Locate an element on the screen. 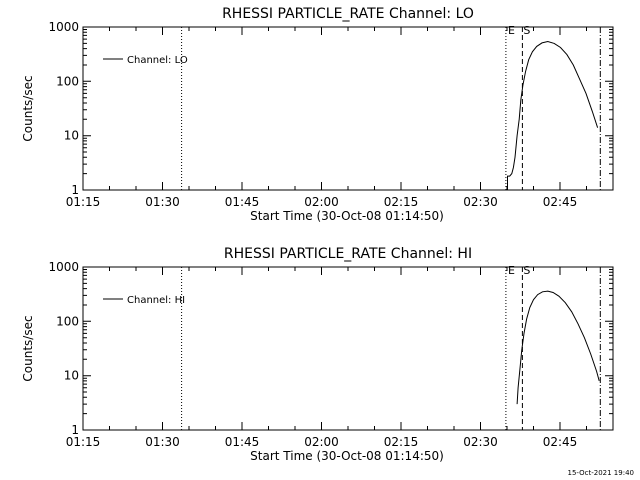  series-line-channel-hi is located at coordinates (558, 347).